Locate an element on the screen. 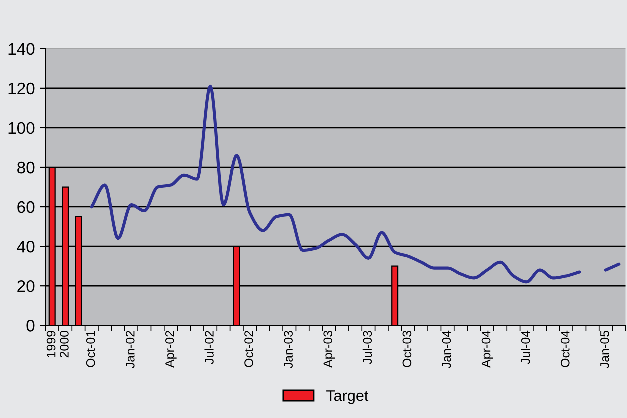 The width and height of the screenshot is (627, 418). y-tick-label: 80 is located at coordinates (26, 168).